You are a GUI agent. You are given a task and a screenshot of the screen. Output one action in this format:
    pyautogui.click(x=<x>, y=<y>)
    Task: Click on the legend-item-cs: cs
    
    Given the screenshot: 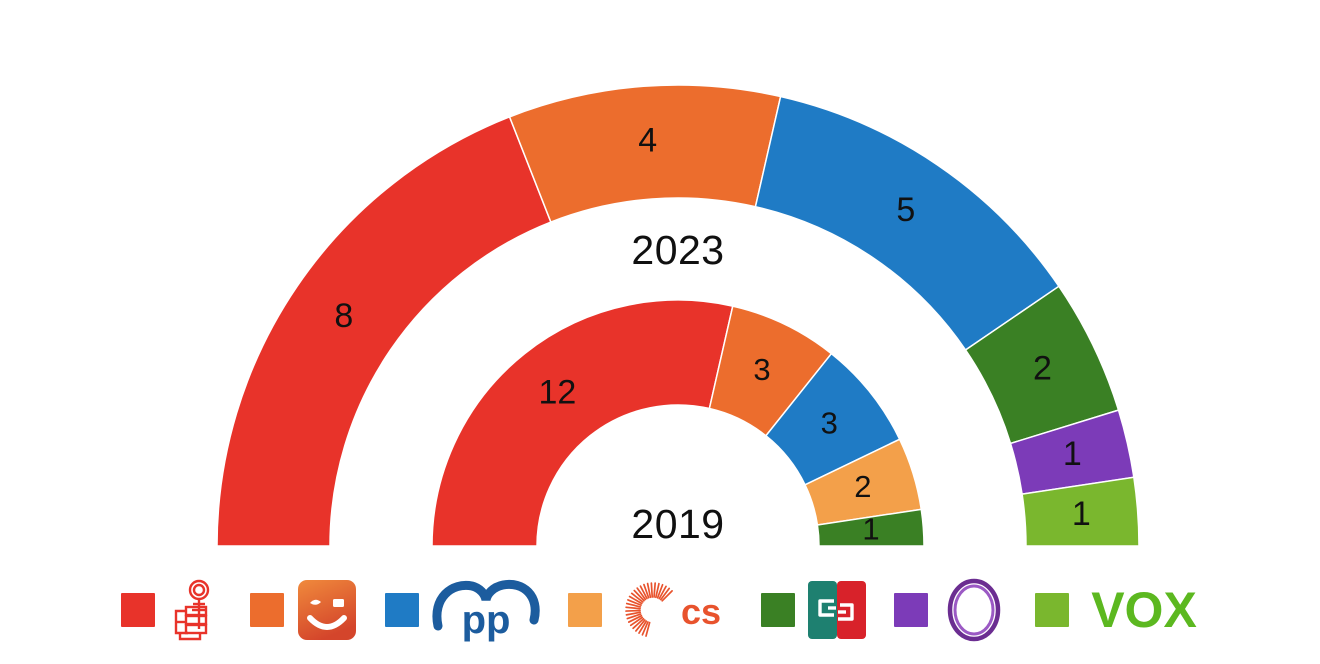 What is the action you would take?
    pyautogui.click(x=651, y=610)
    